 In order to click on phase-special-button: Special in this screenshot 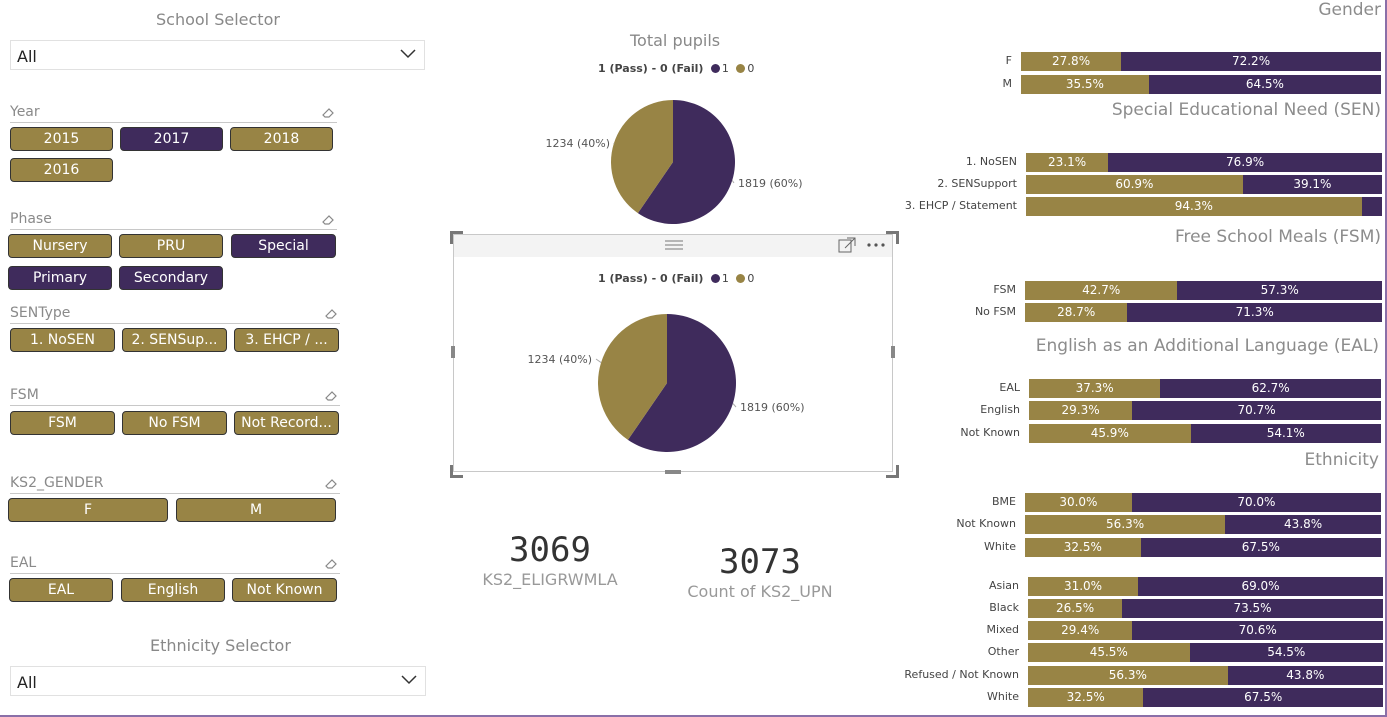, I will do `click(283, 246)`.